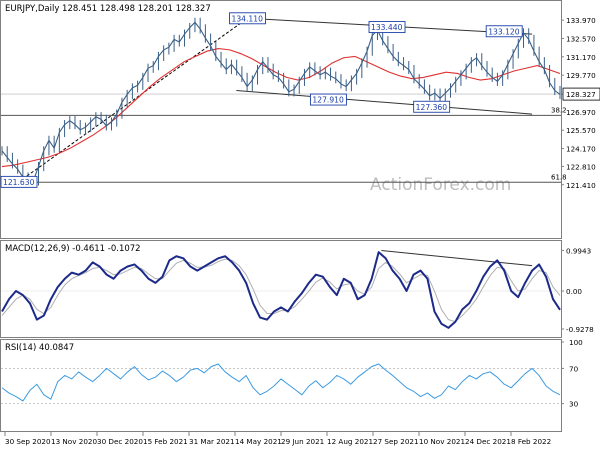  What do you see at coordinates (488, 441) in the screenshot?
I see `x-tick-label: 24 Dec 2021` at bounding box center [488, 441].